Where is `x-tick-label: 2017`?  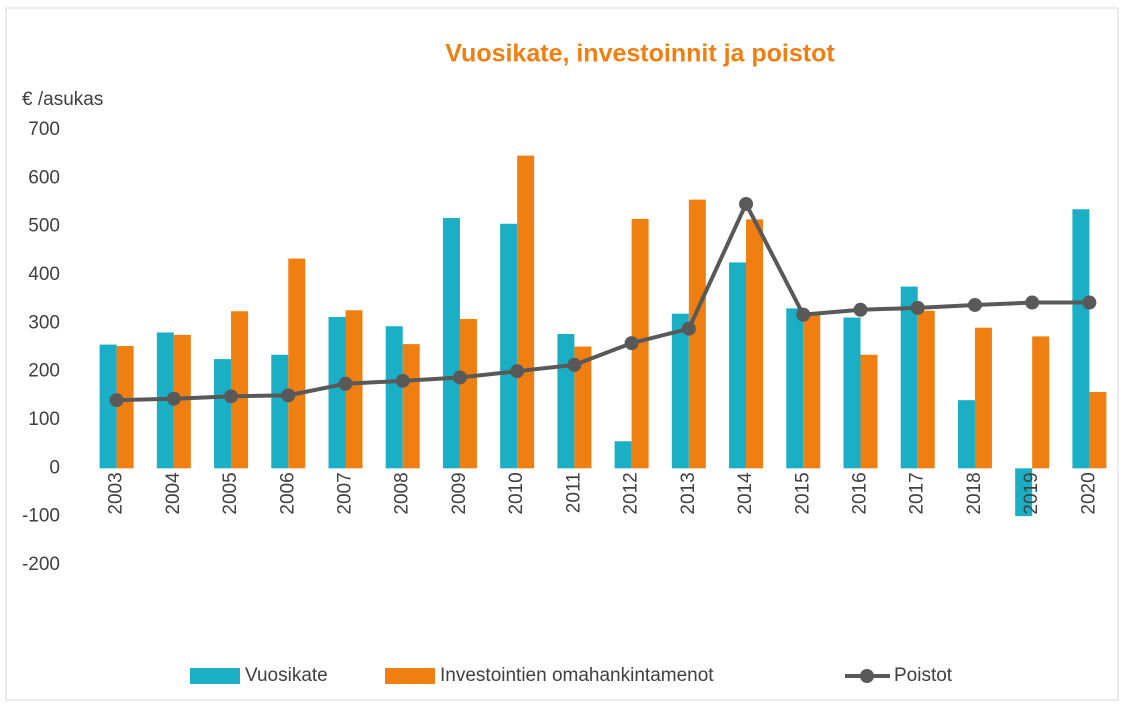 x-tick-label: 2017 is located at coordinates (917, 493).